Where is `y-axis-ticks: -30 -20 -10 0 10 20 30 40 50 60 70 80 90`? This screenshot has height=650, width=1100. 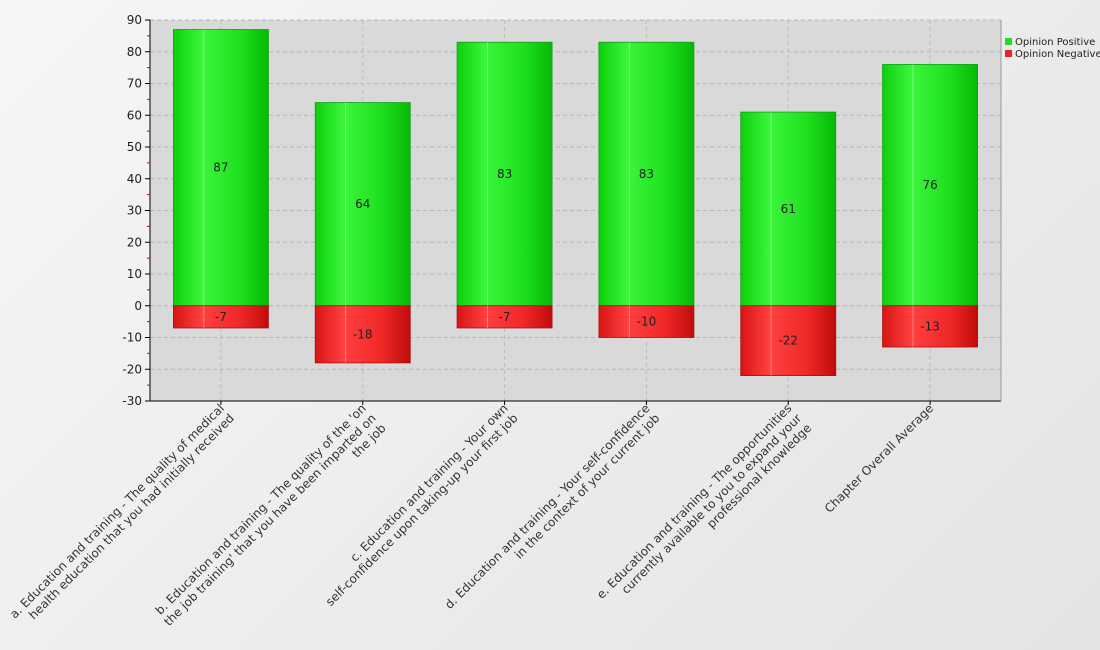
y-axis-ticks: -30 -20 -10 0 10 20 30 40 50 60 70 80 90 is located at coordinates (136, 210).